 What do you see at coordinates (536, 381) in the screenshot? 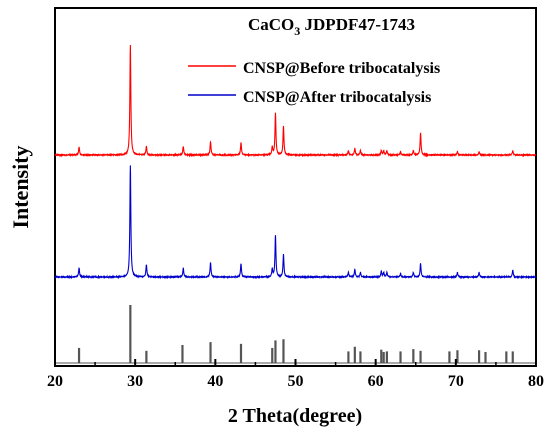
I see `x-tick-label-6: 80` at bounding box center [536, 381].